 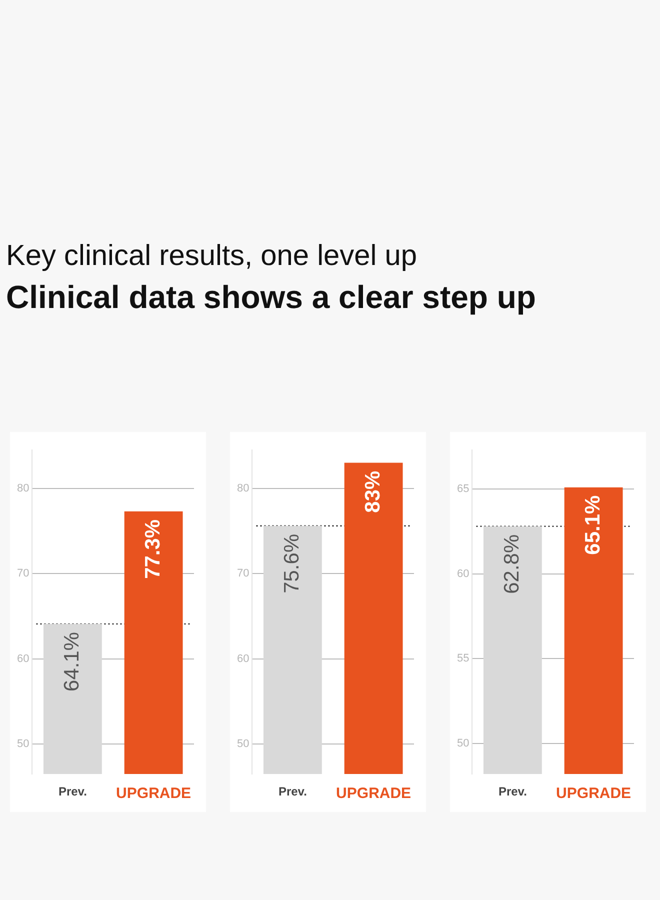 What do you see at coordinates (292, 564) in the screenshot?
I see `data-label: 75.6%` at bounding box center [292, 564].